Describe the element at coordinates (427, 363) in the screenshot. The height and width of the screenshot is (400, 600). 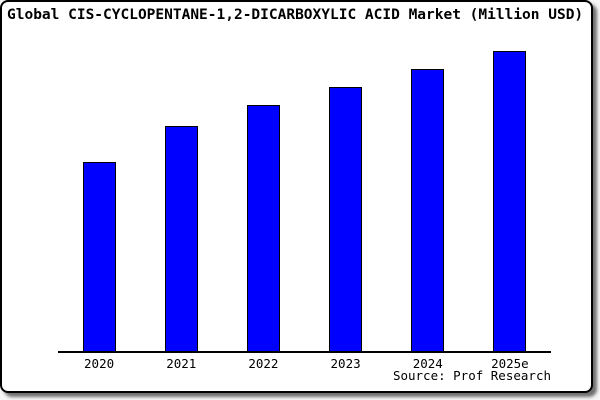
I see `x-tick-label: 2024` at that location.